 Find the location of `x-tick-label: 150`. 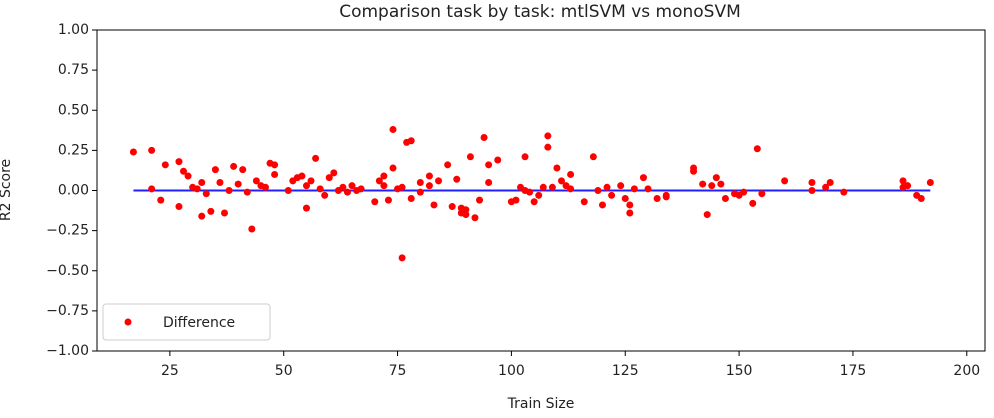

x-tick-label: 150 is located at coordinates (739, 371).